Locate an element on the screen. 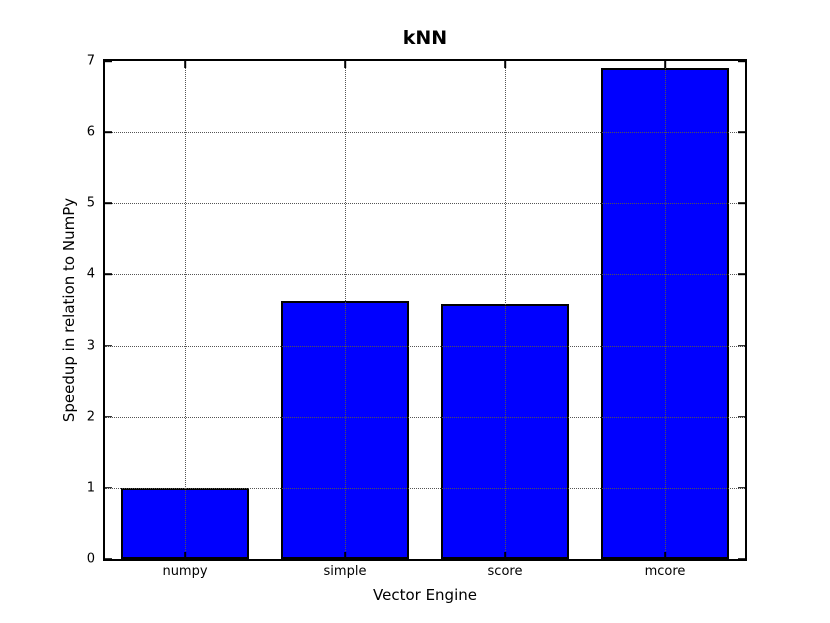 This screenshot has width=830, height=623. v-gridline-score is located at coordinates (505, 310).